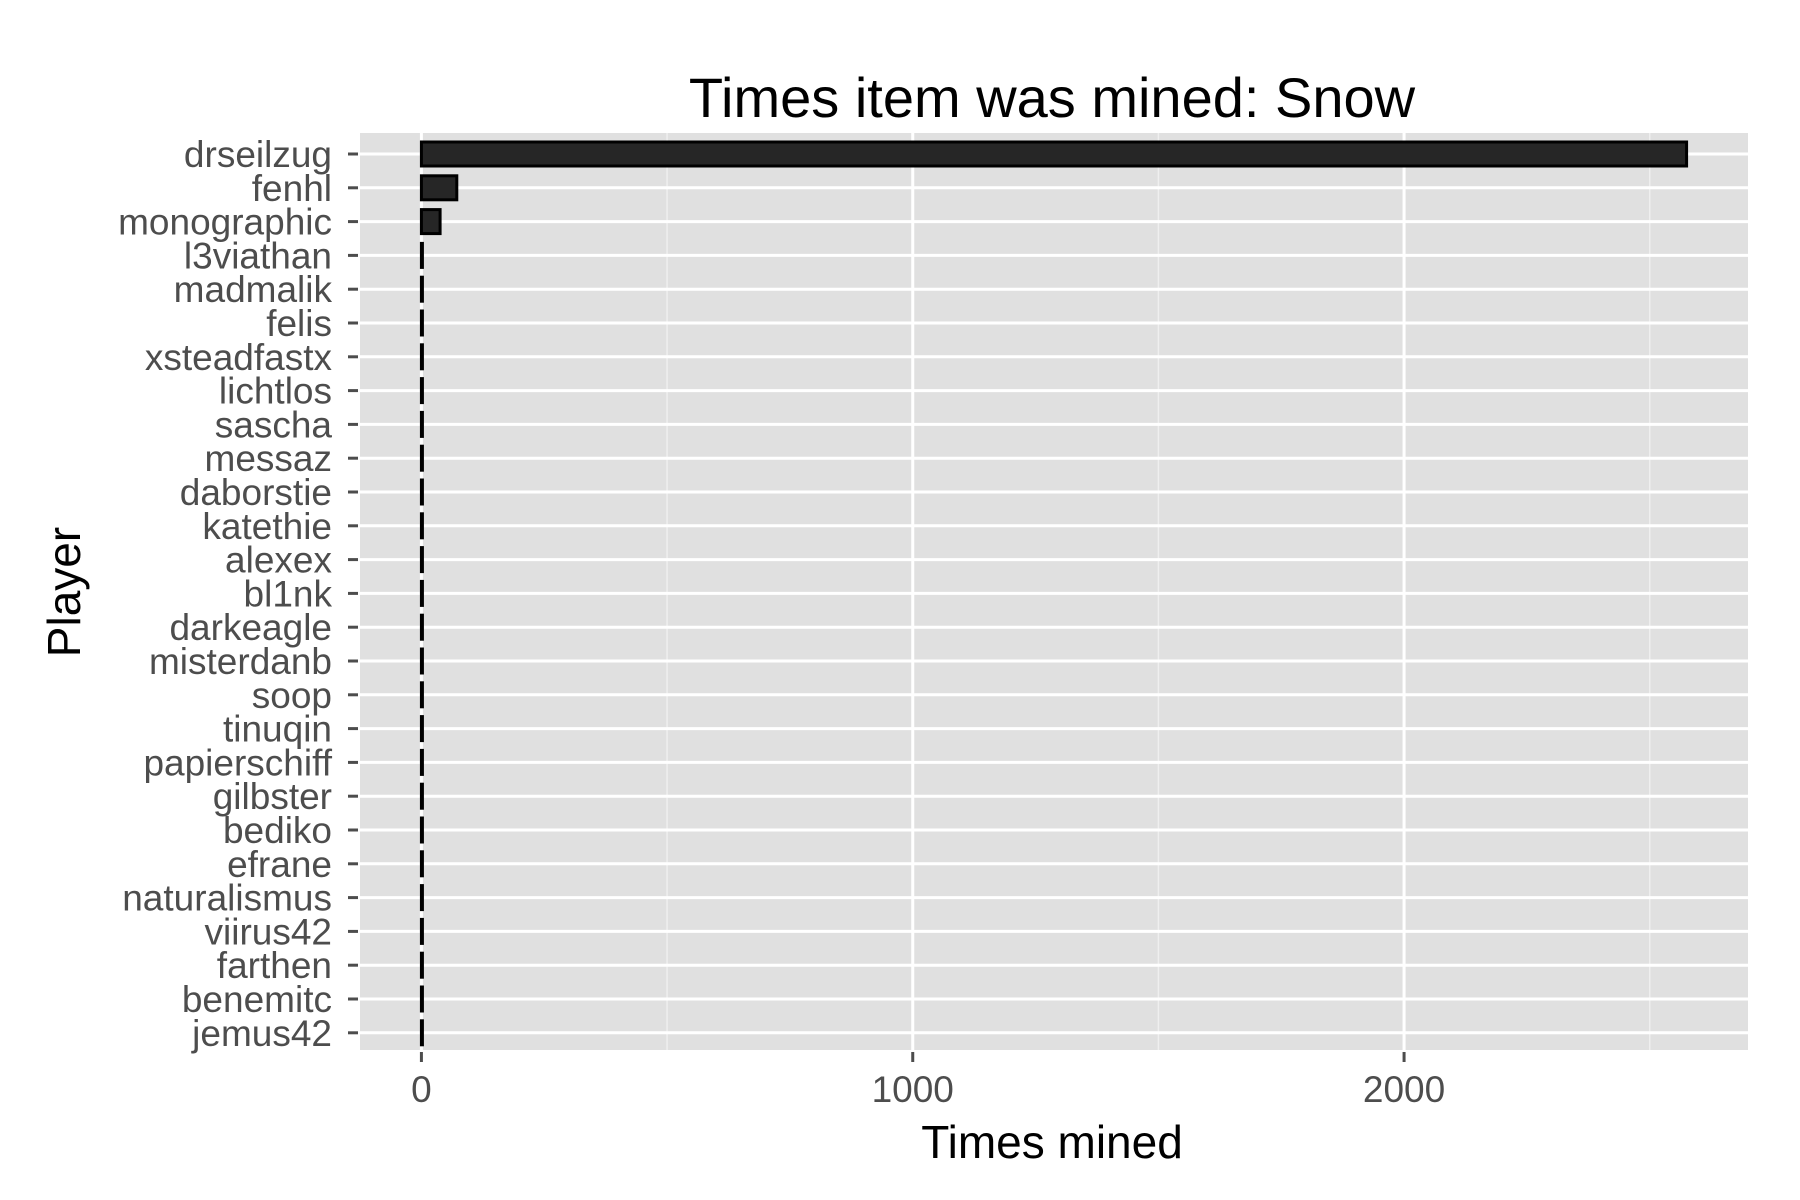 This screenshot has height=1200, width=1800. Describe the element at coordinates (274, 965) in the screenshot. I see `y-tick-label: farthen` at that location.